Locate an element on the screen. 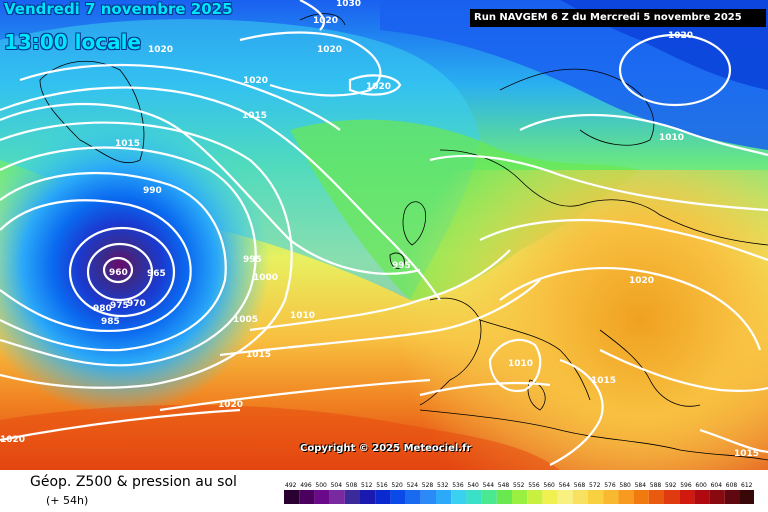 The image size is (768, 512). legend-value-label: 572 is located at coordinates (595, 485).